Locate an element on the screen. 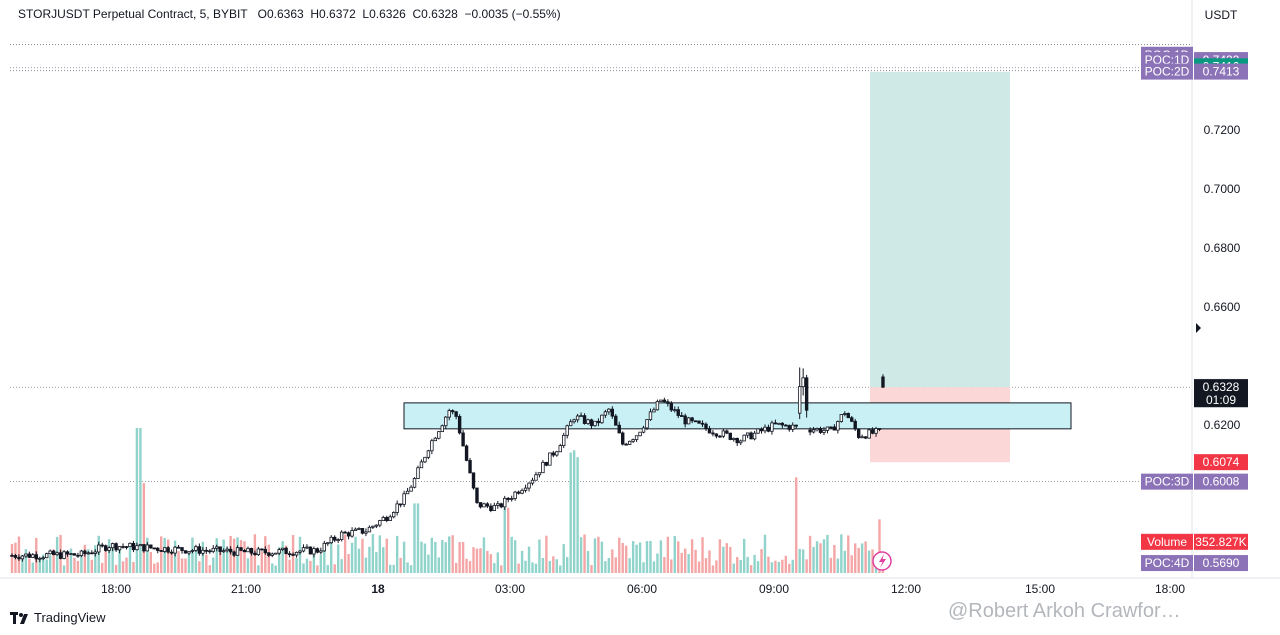 This screenshot has width=1280, height=635. axis-tag-value-bg is located at coordinates (1221, 481).